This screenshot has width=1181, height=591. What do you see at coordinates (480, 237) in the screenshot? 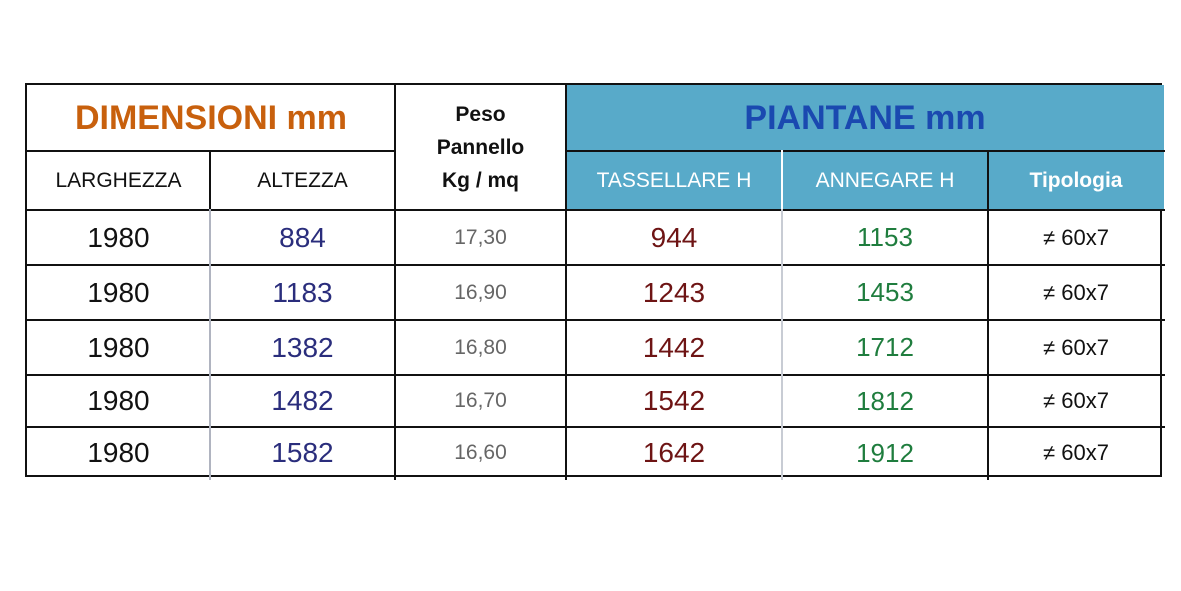
I see `table-cell: 17,30` at bounding box center [480, 237].